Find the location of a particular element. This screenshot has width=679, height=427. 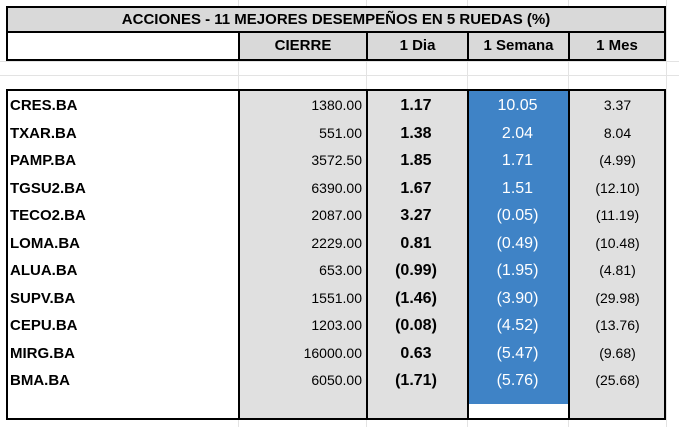

table-row: ALUA.BA 653.00 (0.99) (1.95) (4.81) is located at coordinates (339, 271).